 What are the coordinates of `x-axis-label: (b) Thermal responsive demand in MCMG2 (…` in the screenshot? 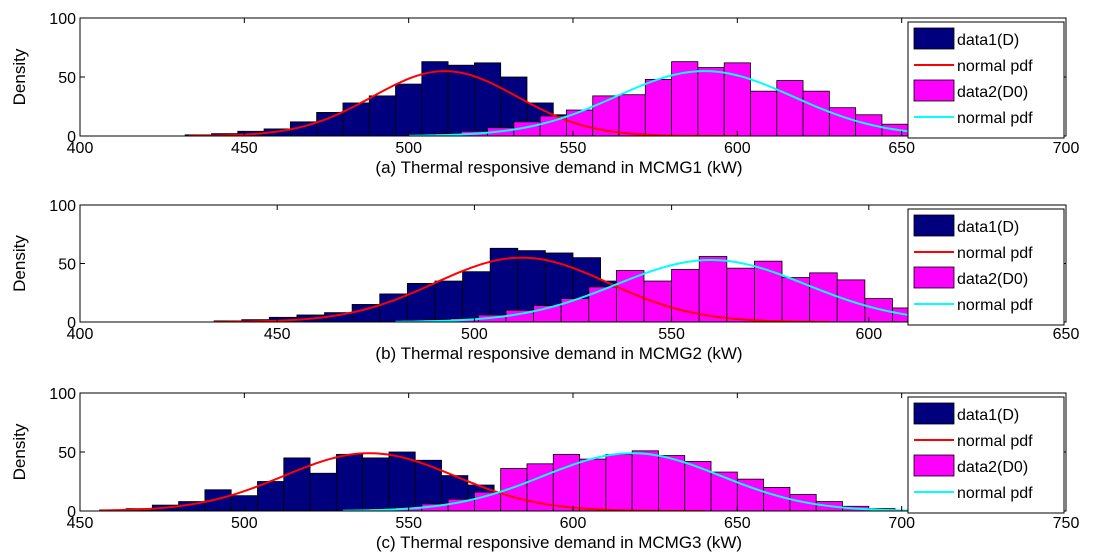 It's located at (558, 353).